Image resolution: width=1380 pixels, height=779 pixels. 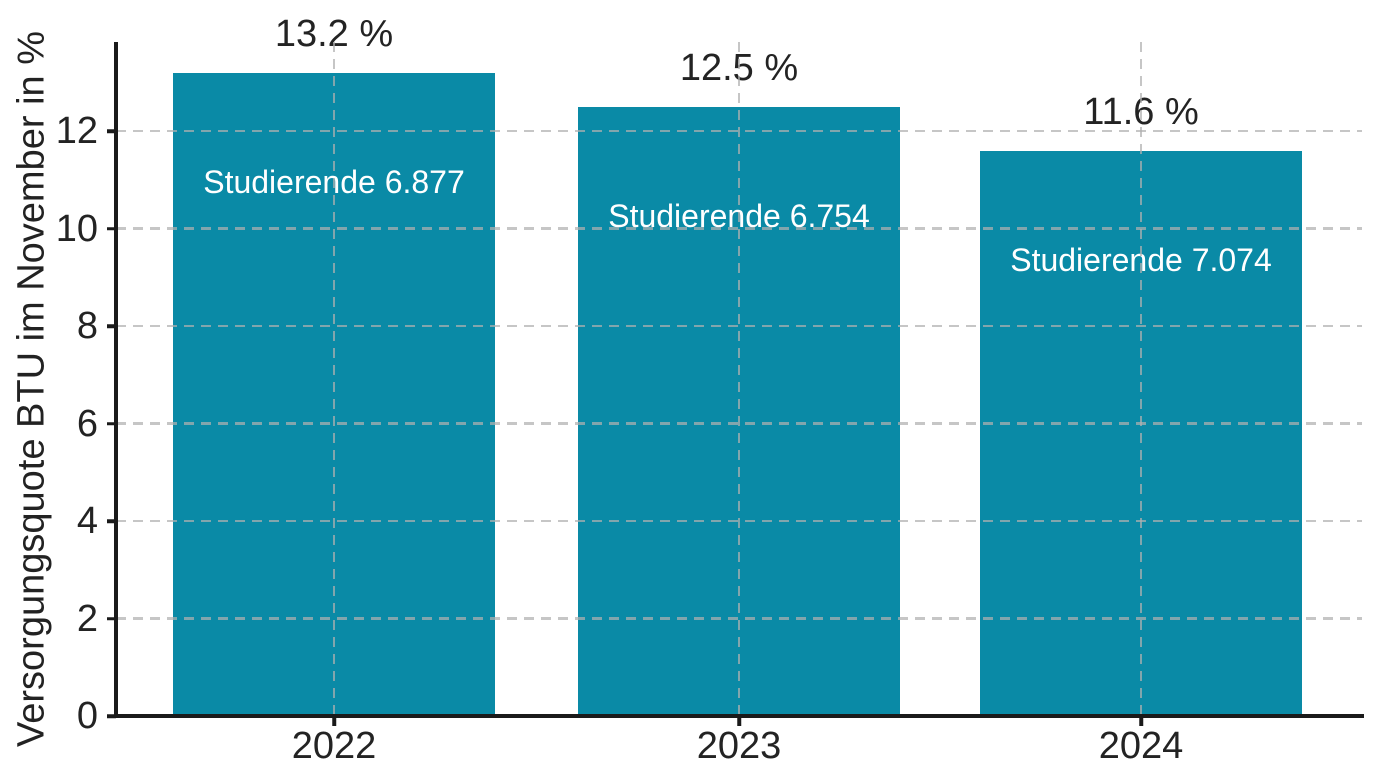 I want to click on x-tick-mark-2024, so click(x=1141, y=722).